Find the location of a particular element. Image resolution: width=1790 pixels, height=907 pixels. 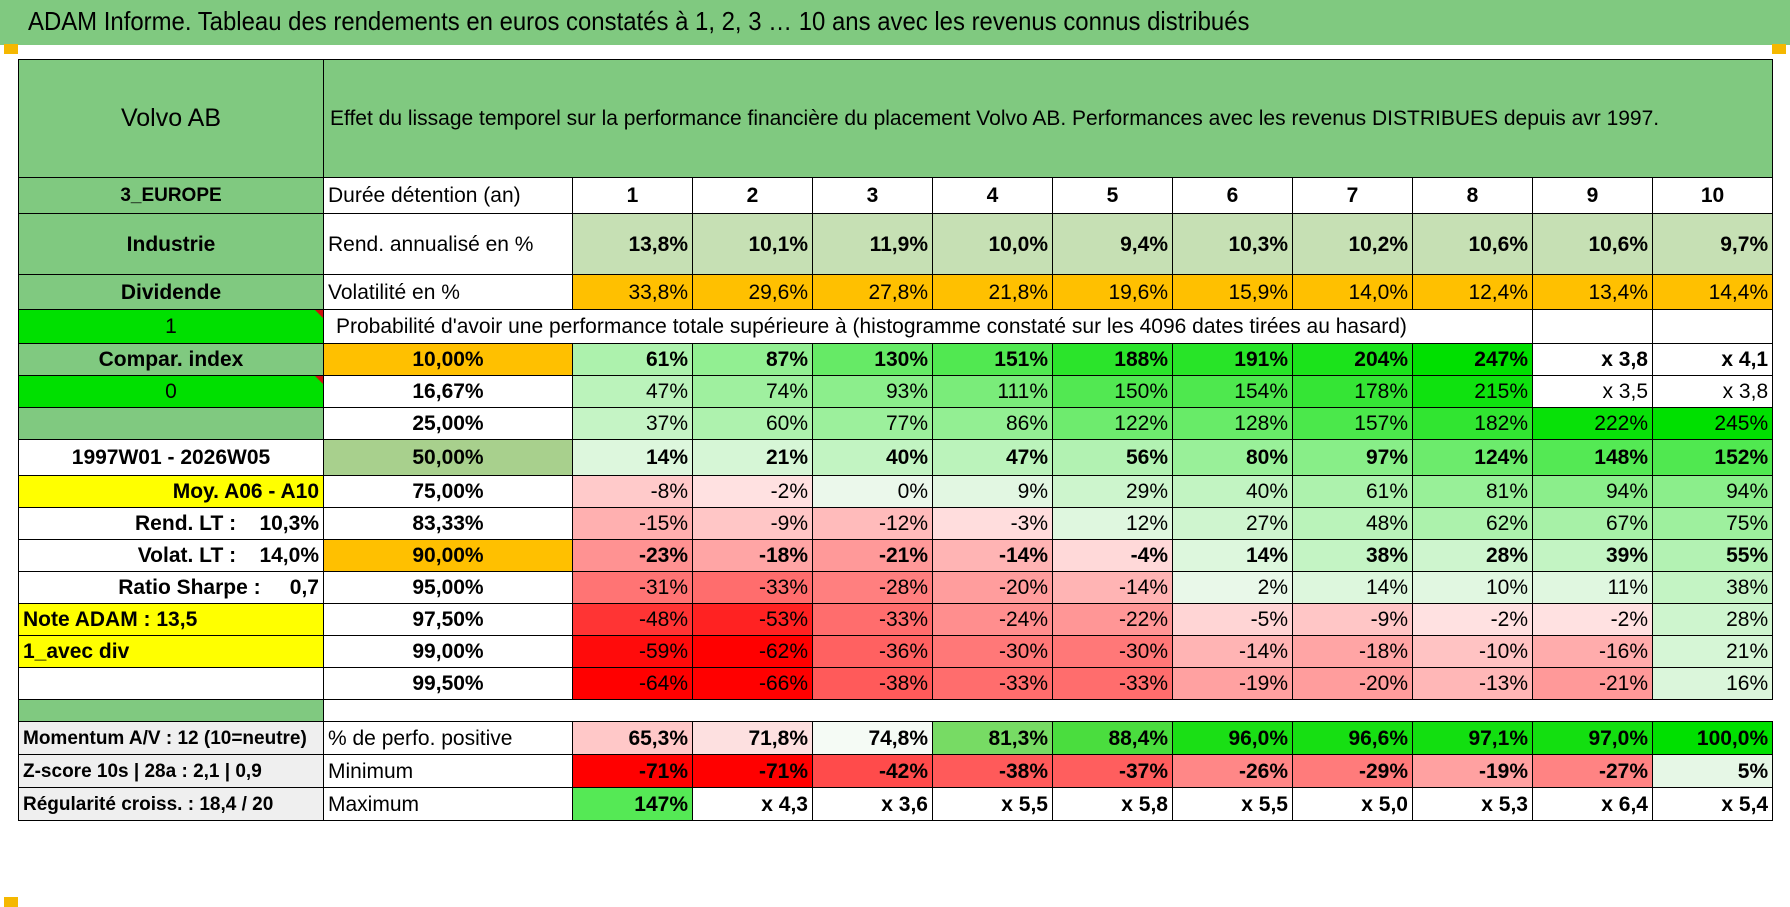

probability-value: 152% is located at coordinates (1712, 457).